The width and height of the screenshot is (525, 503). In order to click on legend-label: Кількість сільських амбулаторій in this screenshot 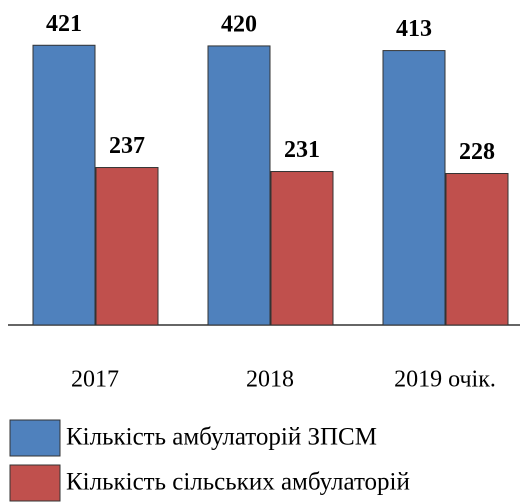, I will do `click(238, 482)`.